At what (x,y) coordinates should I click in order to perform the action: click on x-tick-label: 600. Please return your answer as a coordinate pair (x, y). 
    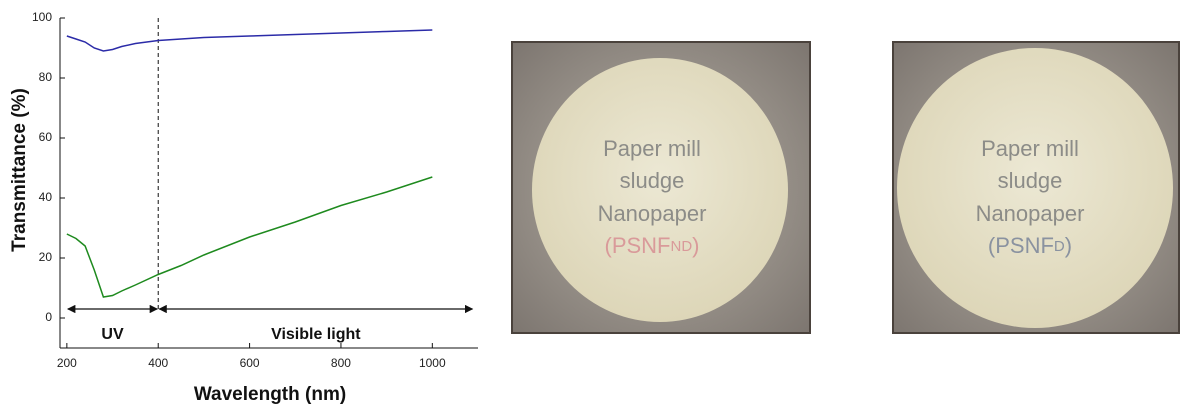
    Looking at the image, I should click on (250, 363).